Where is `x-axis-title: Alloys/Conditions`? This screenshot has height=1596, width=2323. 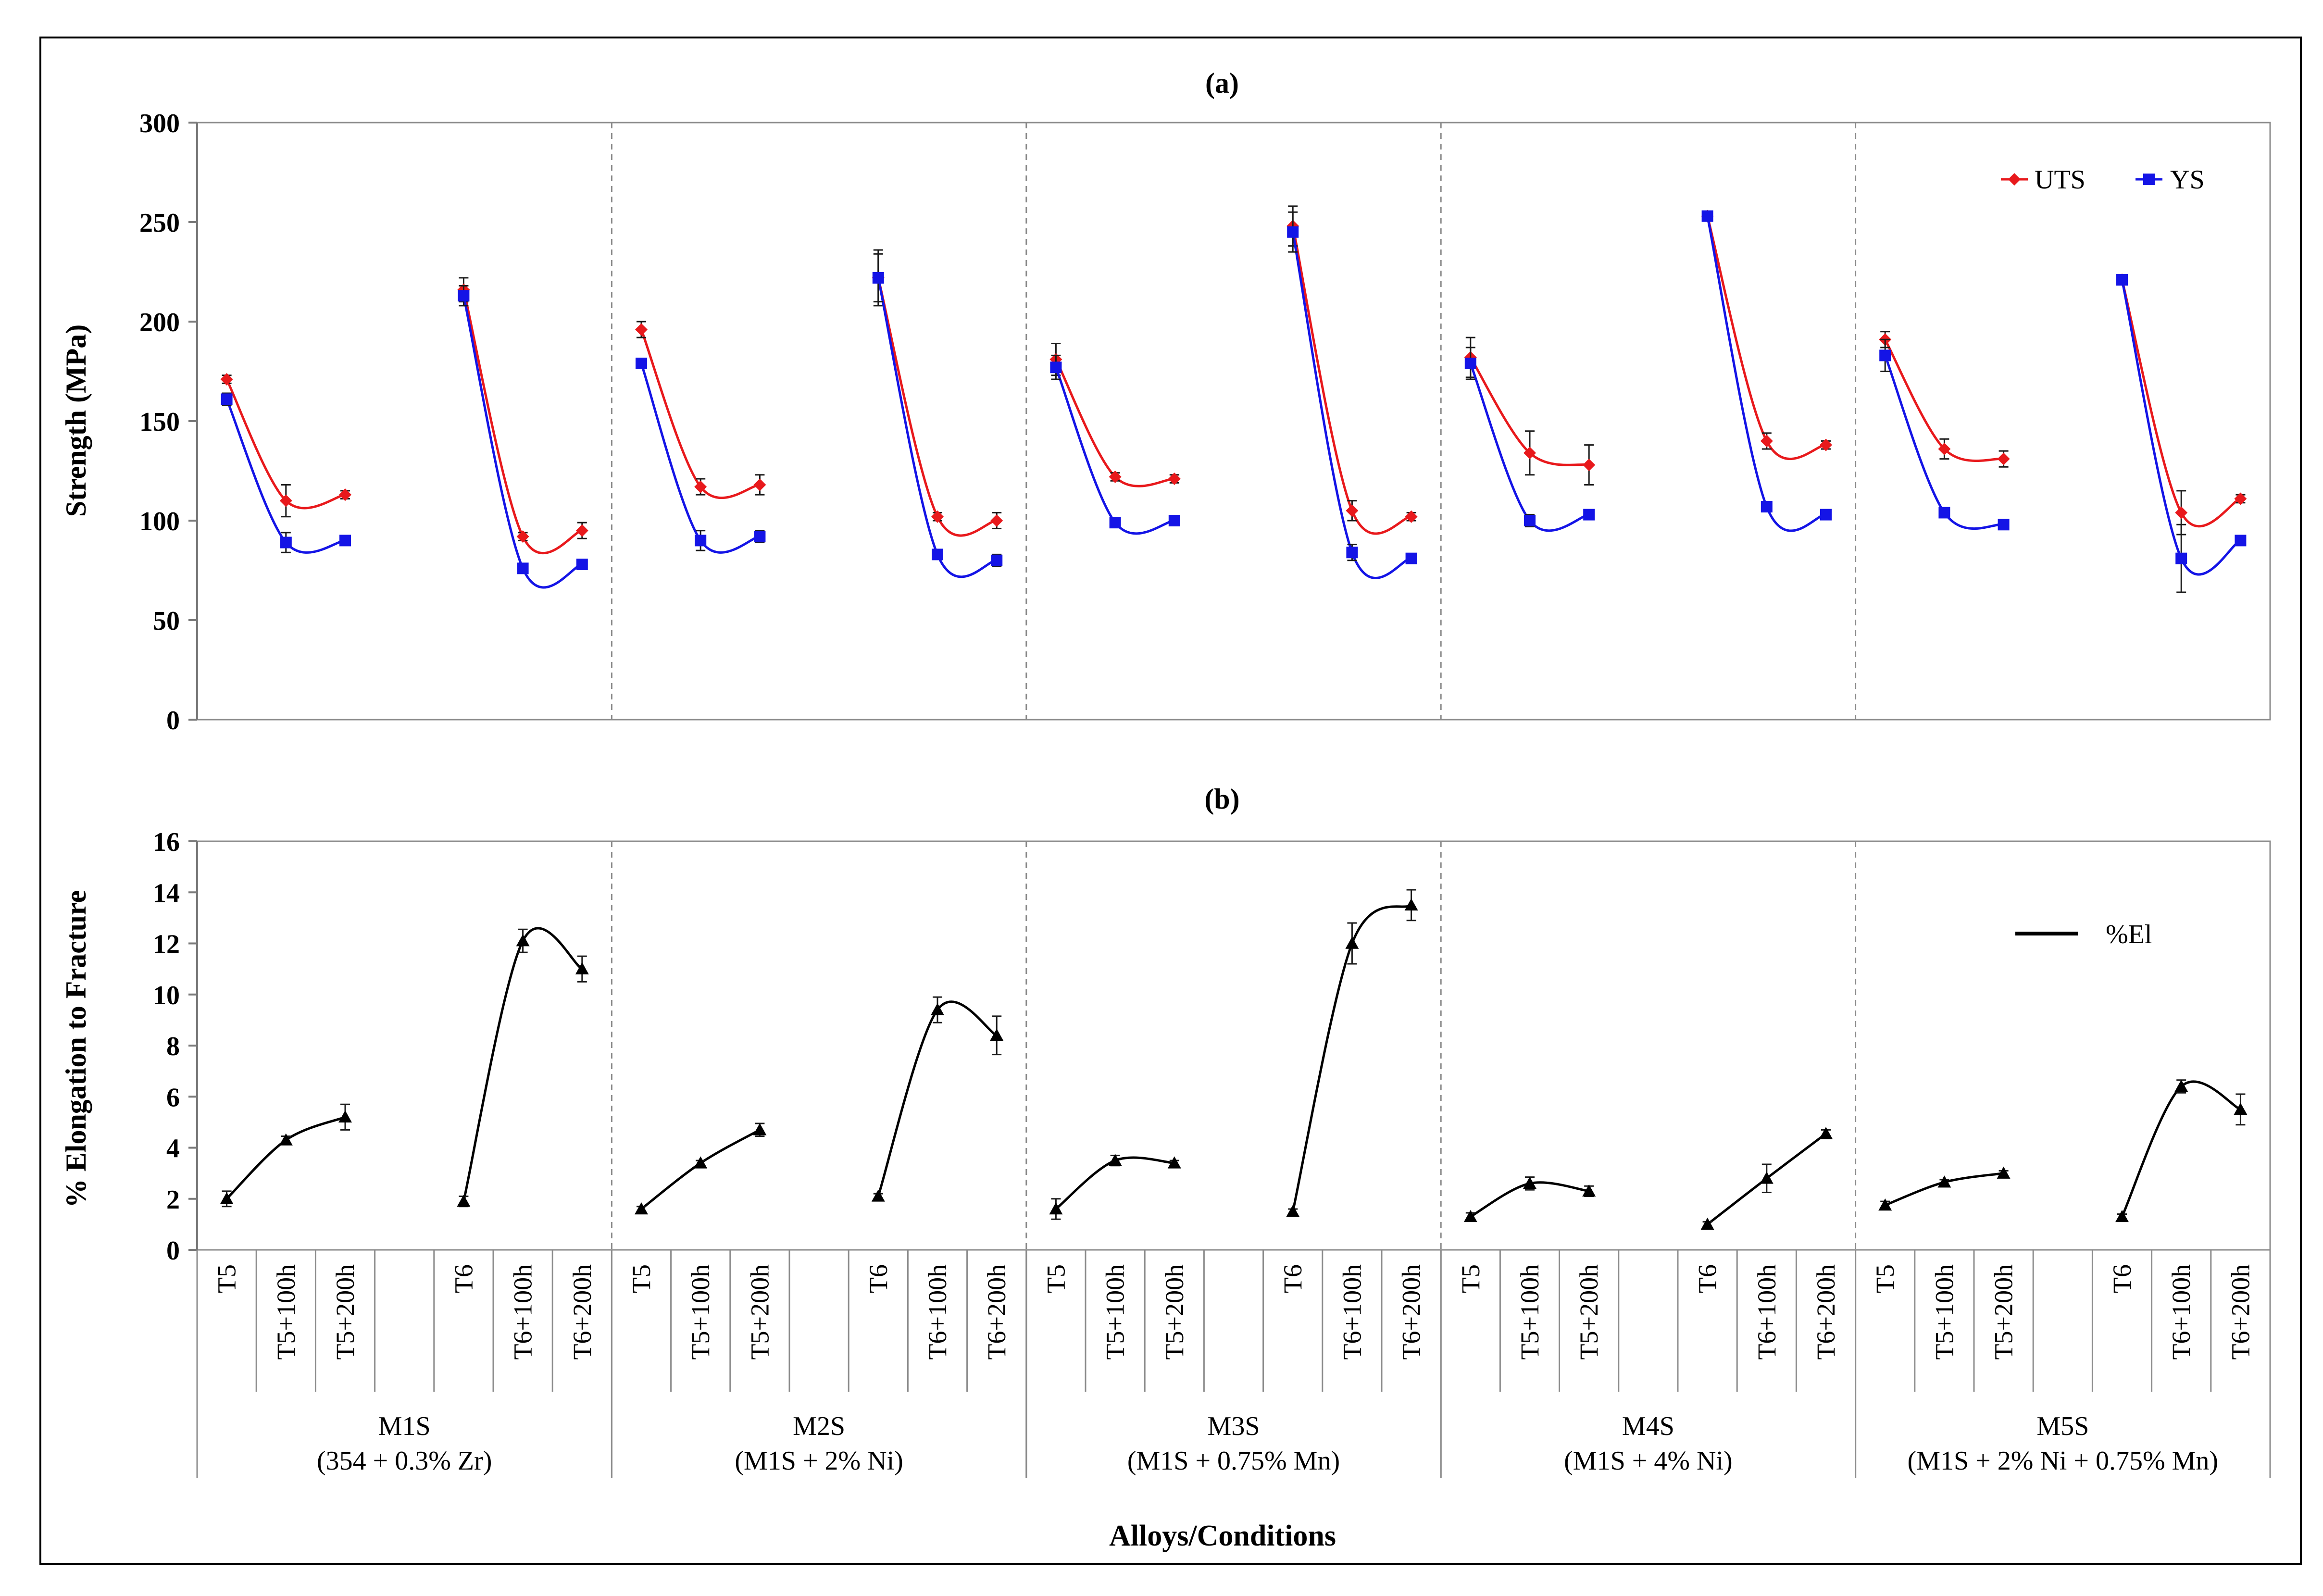 x-axis-title: Alloys/Conditions is located at coordinates (1222, 1536).